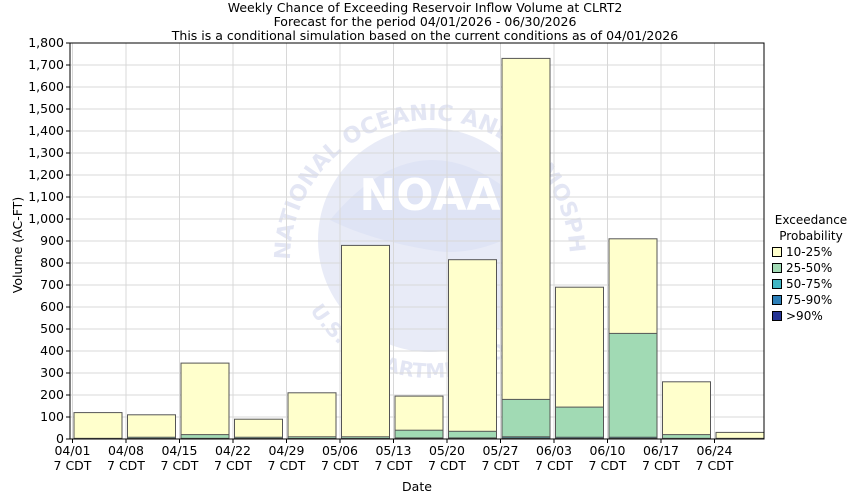 The width and height of the screenshot is (850, 500). What do you see at coordinates (46, 174) in the screenshot?
I see `y-tick-label: 1,200` at bounding box center [46, 174].